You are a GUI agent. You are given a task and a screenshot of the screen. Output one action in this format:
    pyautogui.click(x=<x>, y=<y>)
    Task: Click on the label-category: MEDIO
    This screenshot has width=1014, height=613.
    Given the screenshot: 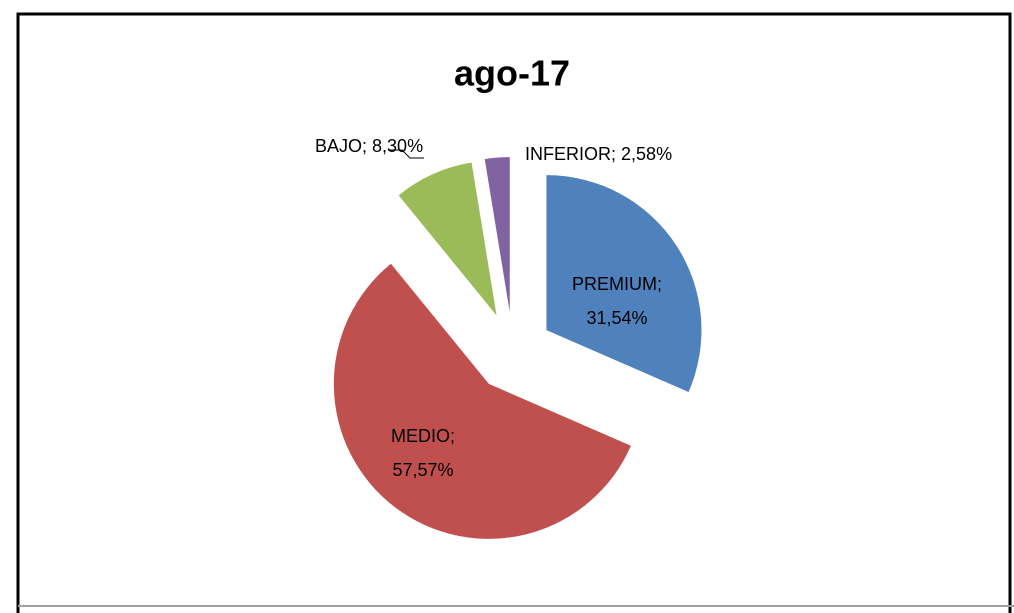 What is the action you would take?
    pyautogui.click(x=420, y=436)
    